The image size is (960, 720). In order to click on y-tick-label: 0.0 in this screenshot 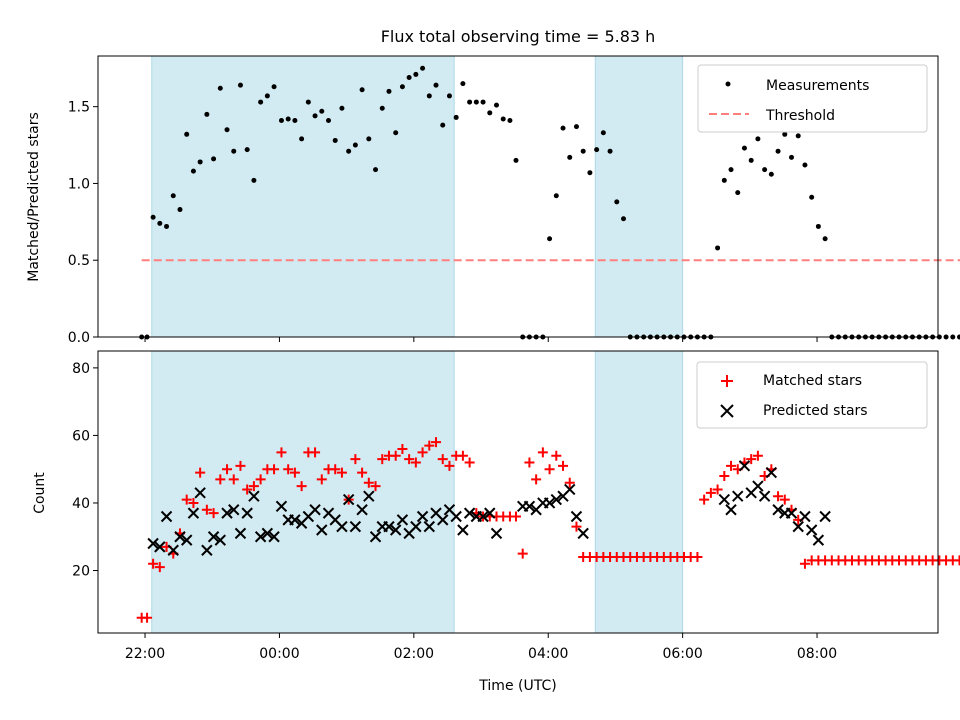, I will do `click(79, 338)`.